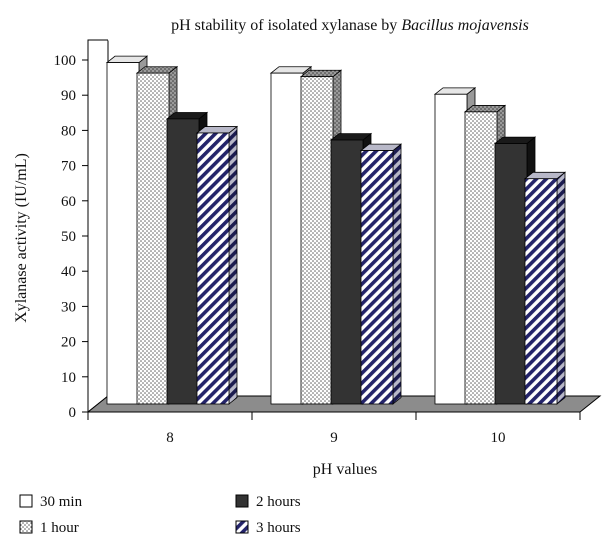 This screenshot has width=603, height=549. What do you see at coordinates (68, 343) in the screenshot?
I see `y-tick-label: 20` at bounding box center [68, 343].